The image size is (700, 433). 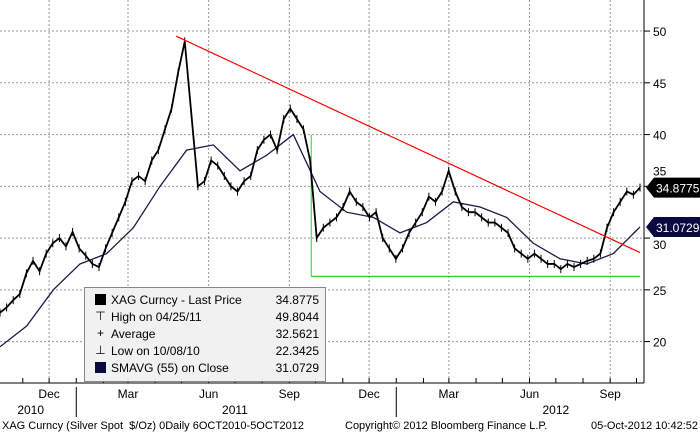 I want to click on y-tick-label: 35, so click(x=660, y=172).